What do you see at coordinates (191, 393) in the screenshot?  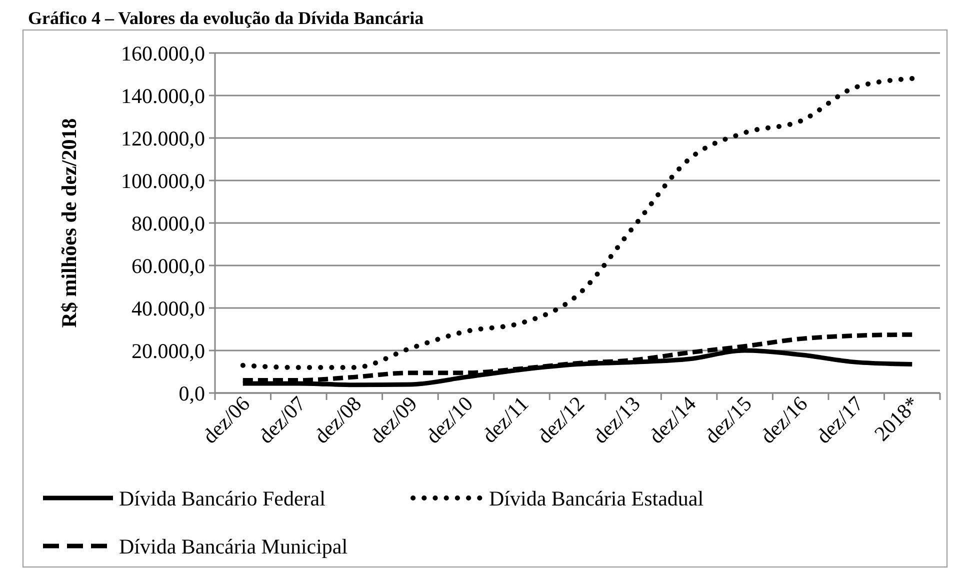 I see `y-tick-label: 0,0` at bounding box center [191, 393].